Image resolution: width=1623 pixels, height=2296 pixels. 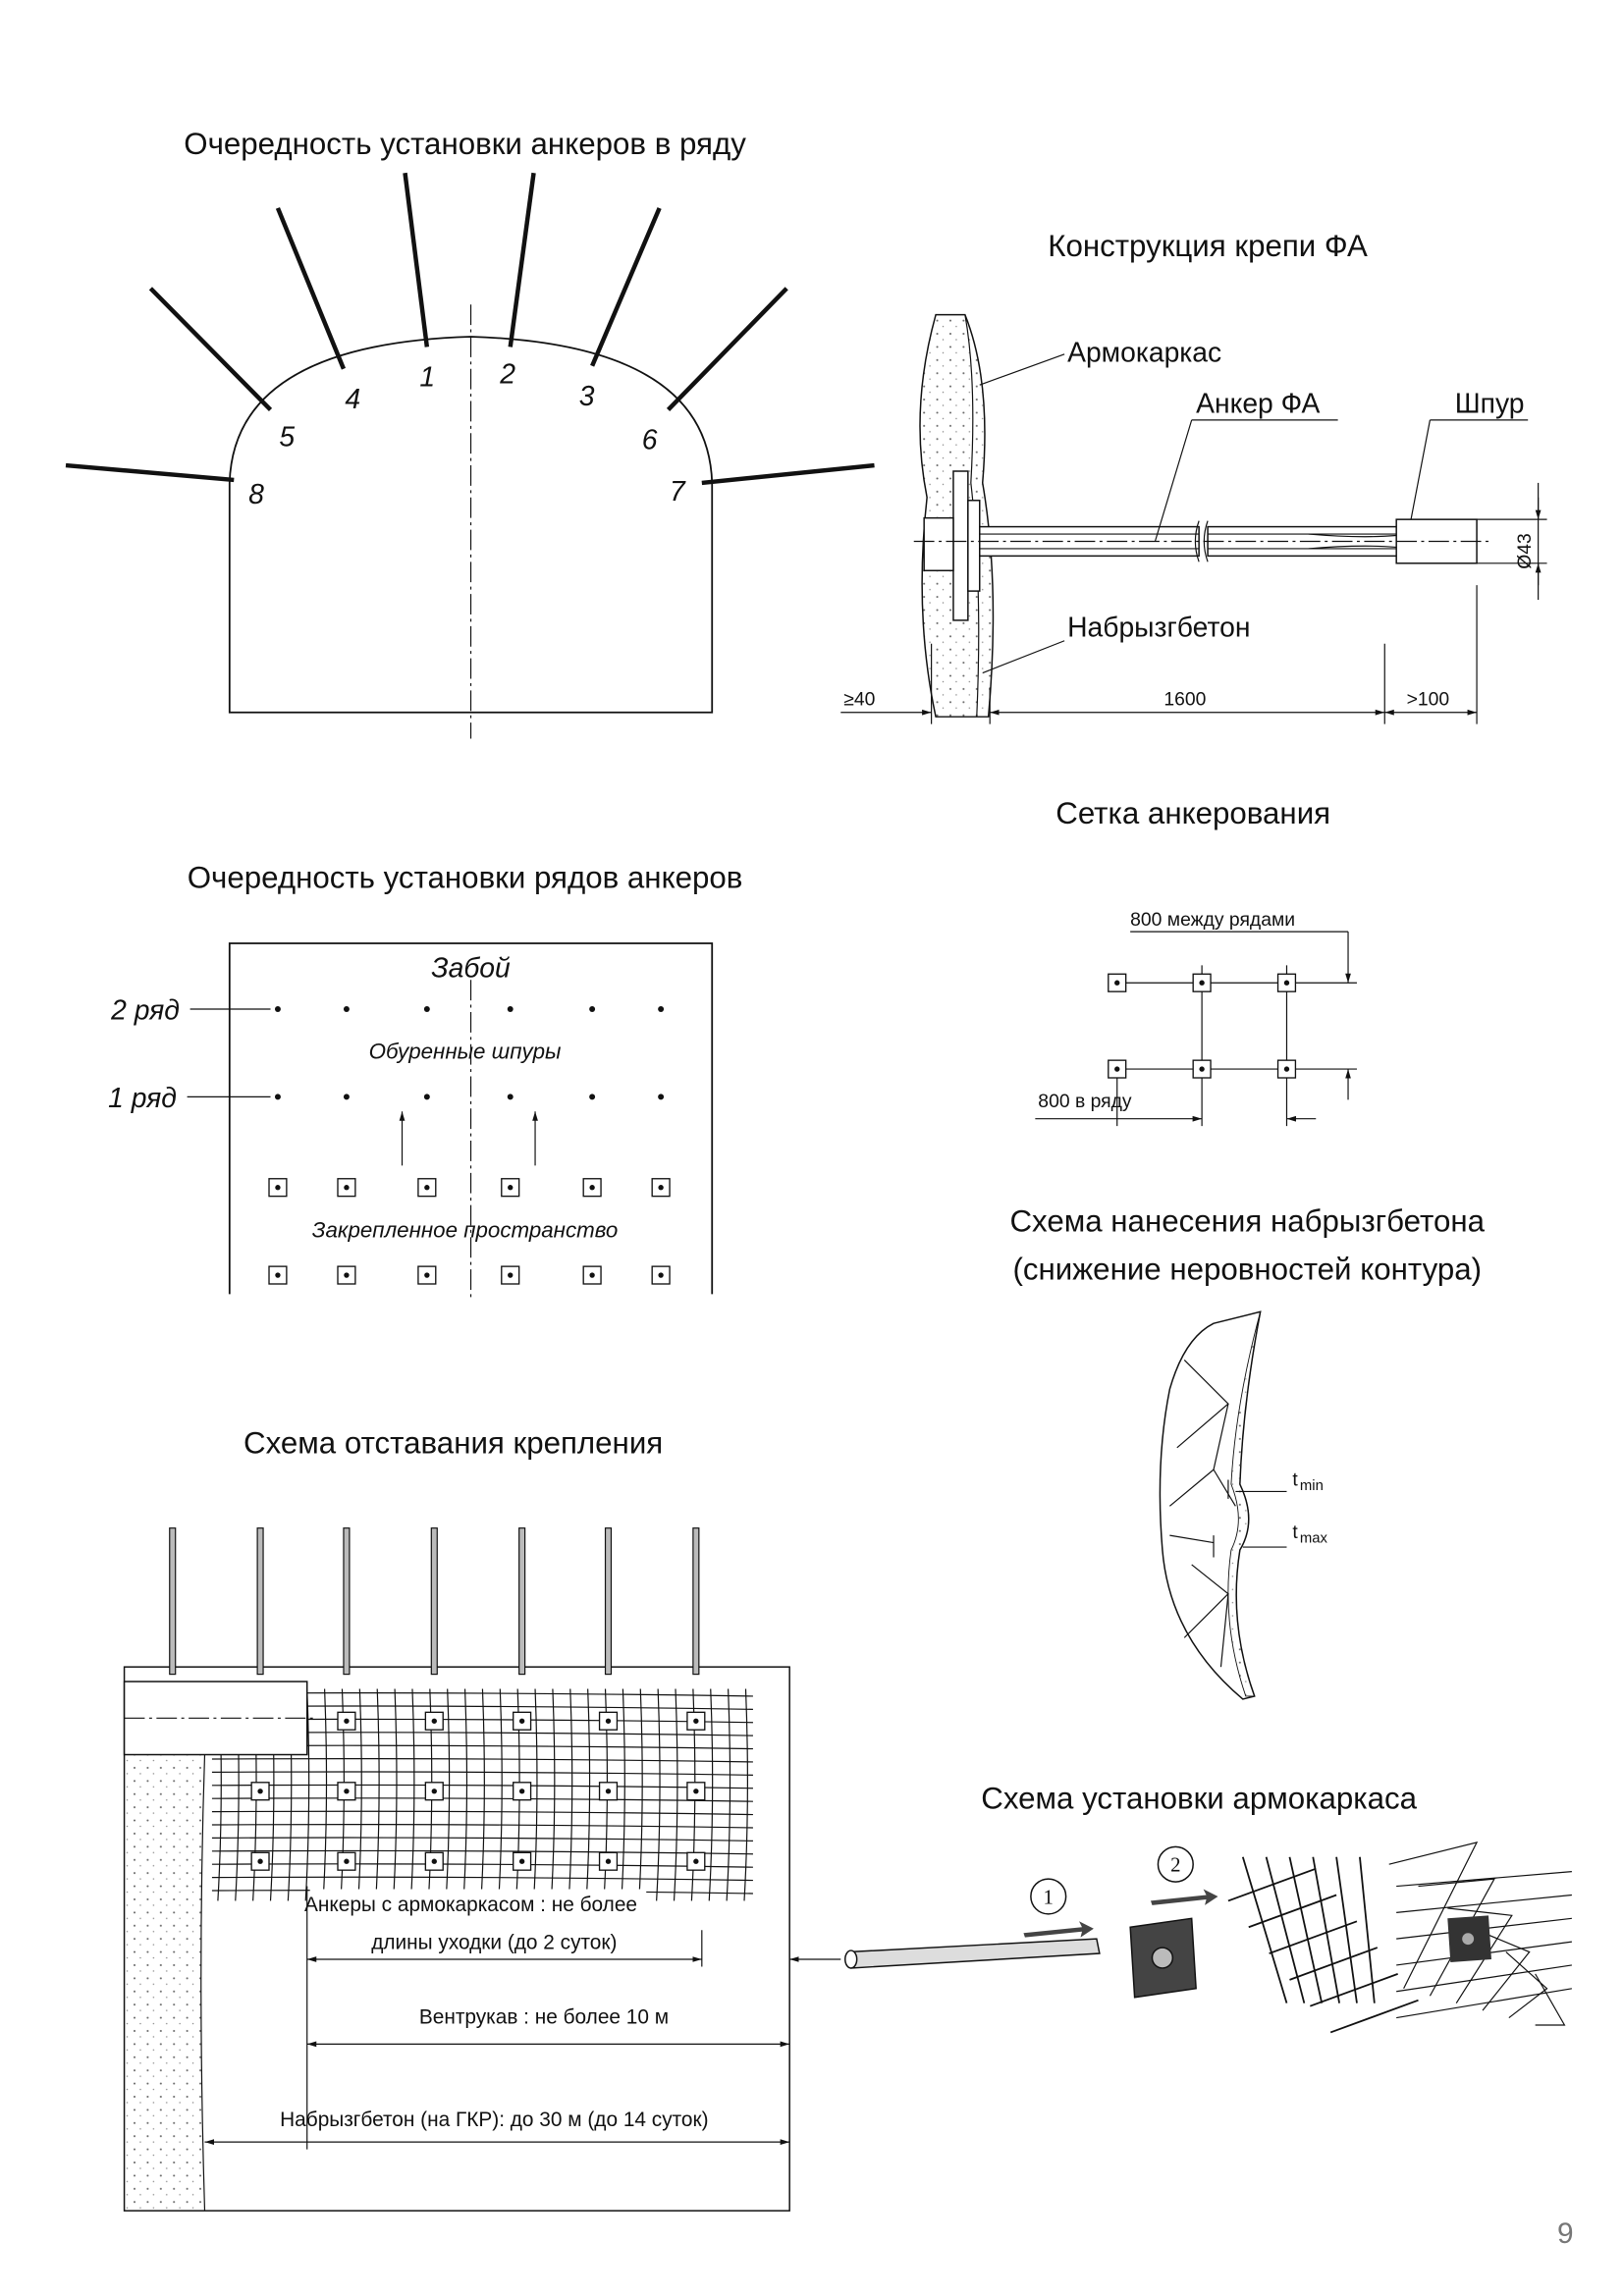 I want to click on anchor-number: 2, so click(x=507, y=374).